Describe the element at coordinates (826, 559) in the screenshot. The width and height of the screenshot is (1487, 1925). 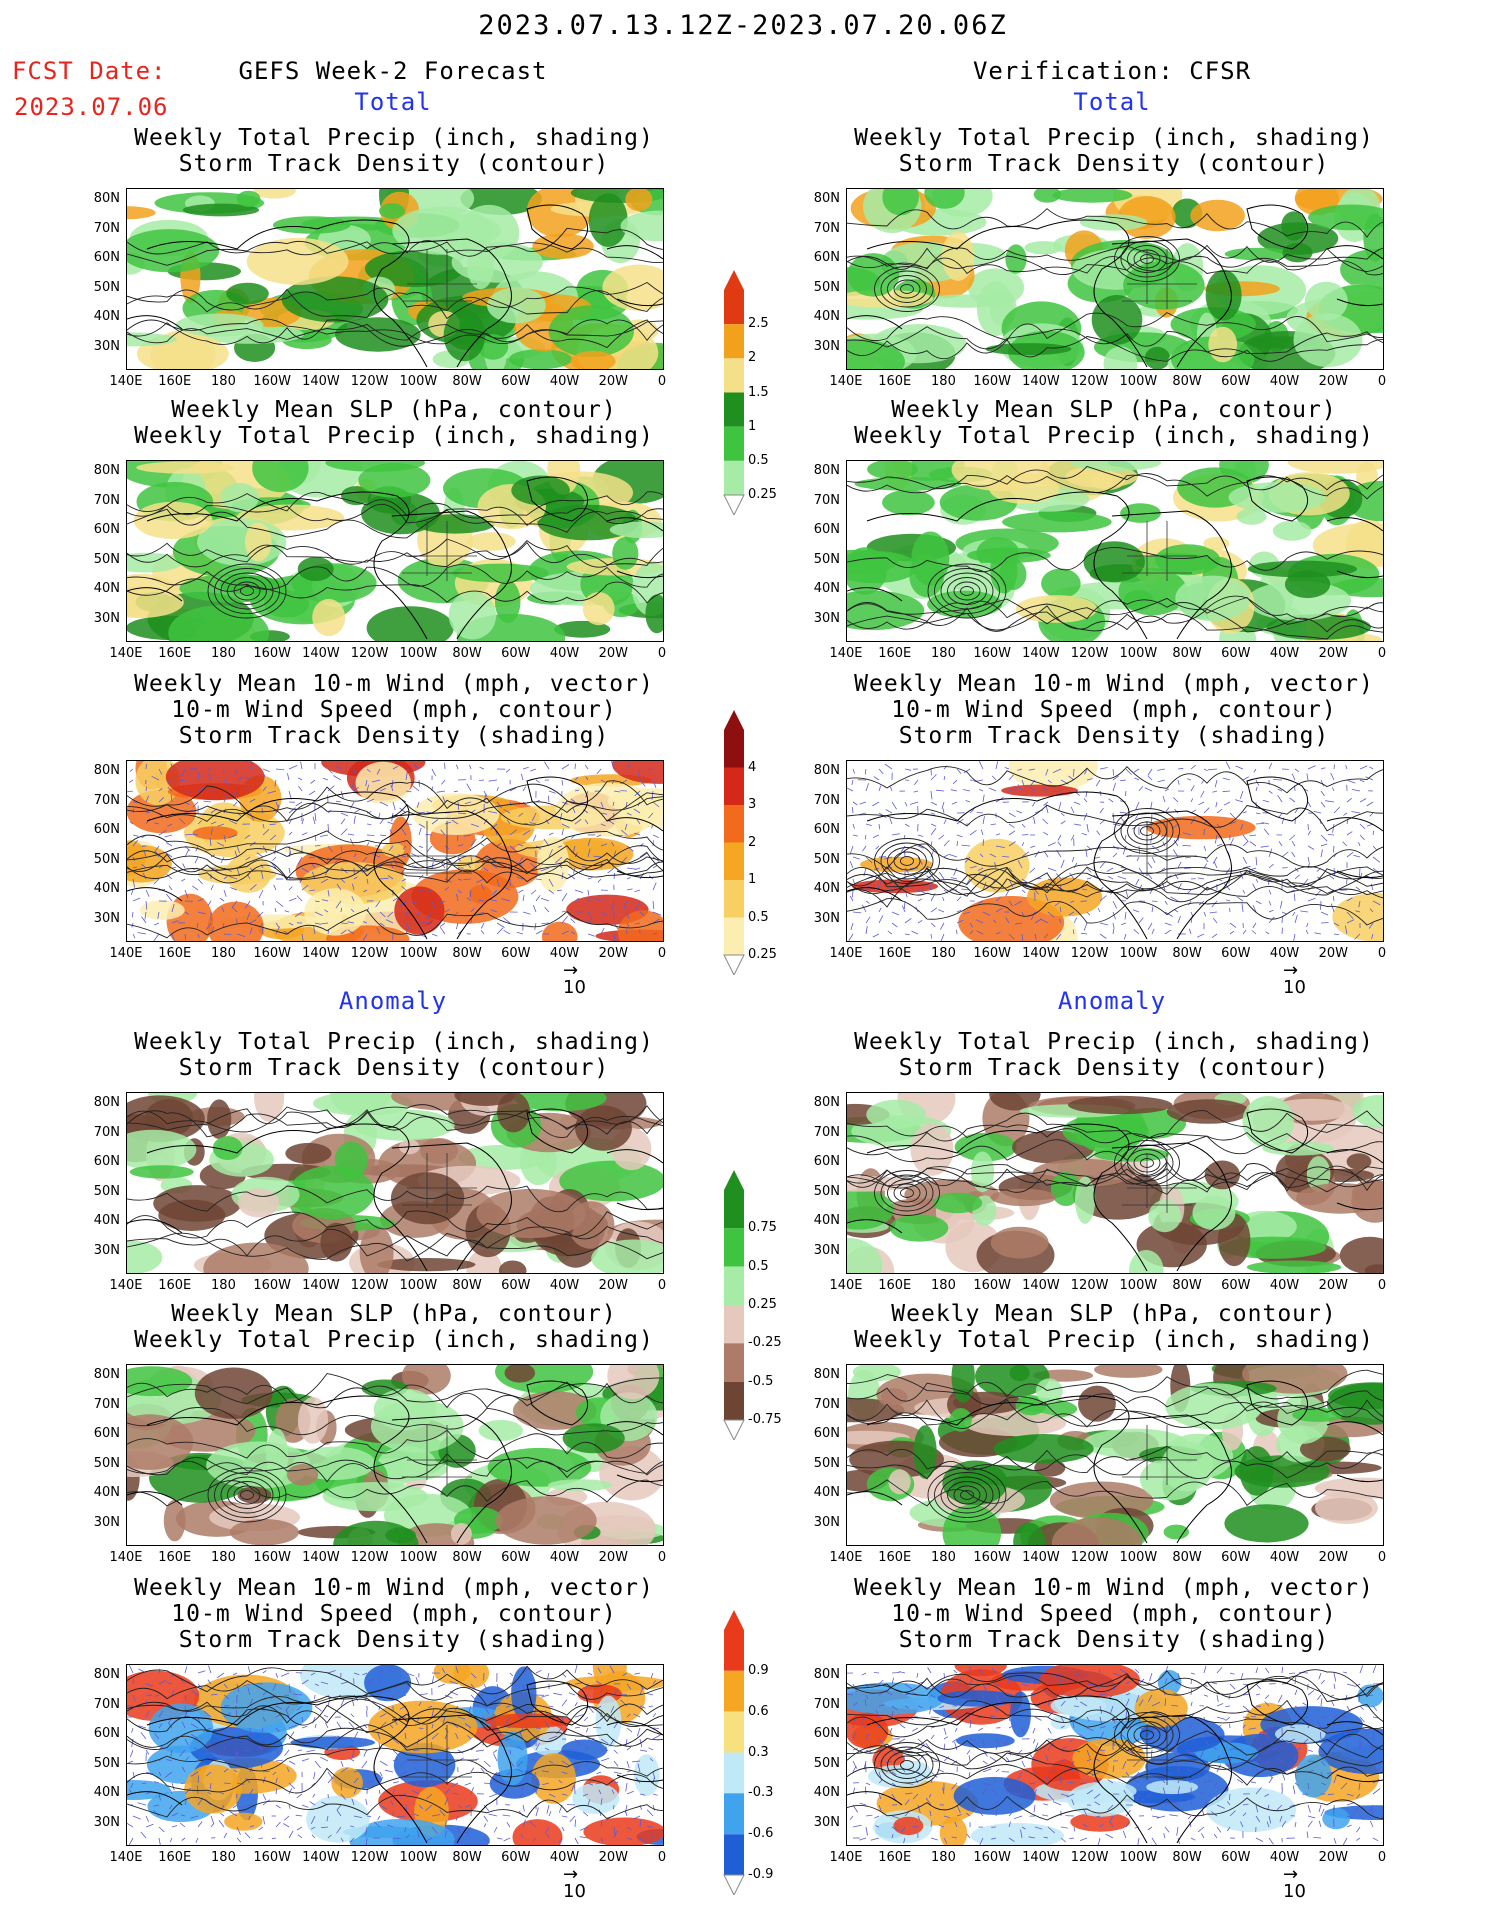
I see `lat-tick-label: 50N` at that location.